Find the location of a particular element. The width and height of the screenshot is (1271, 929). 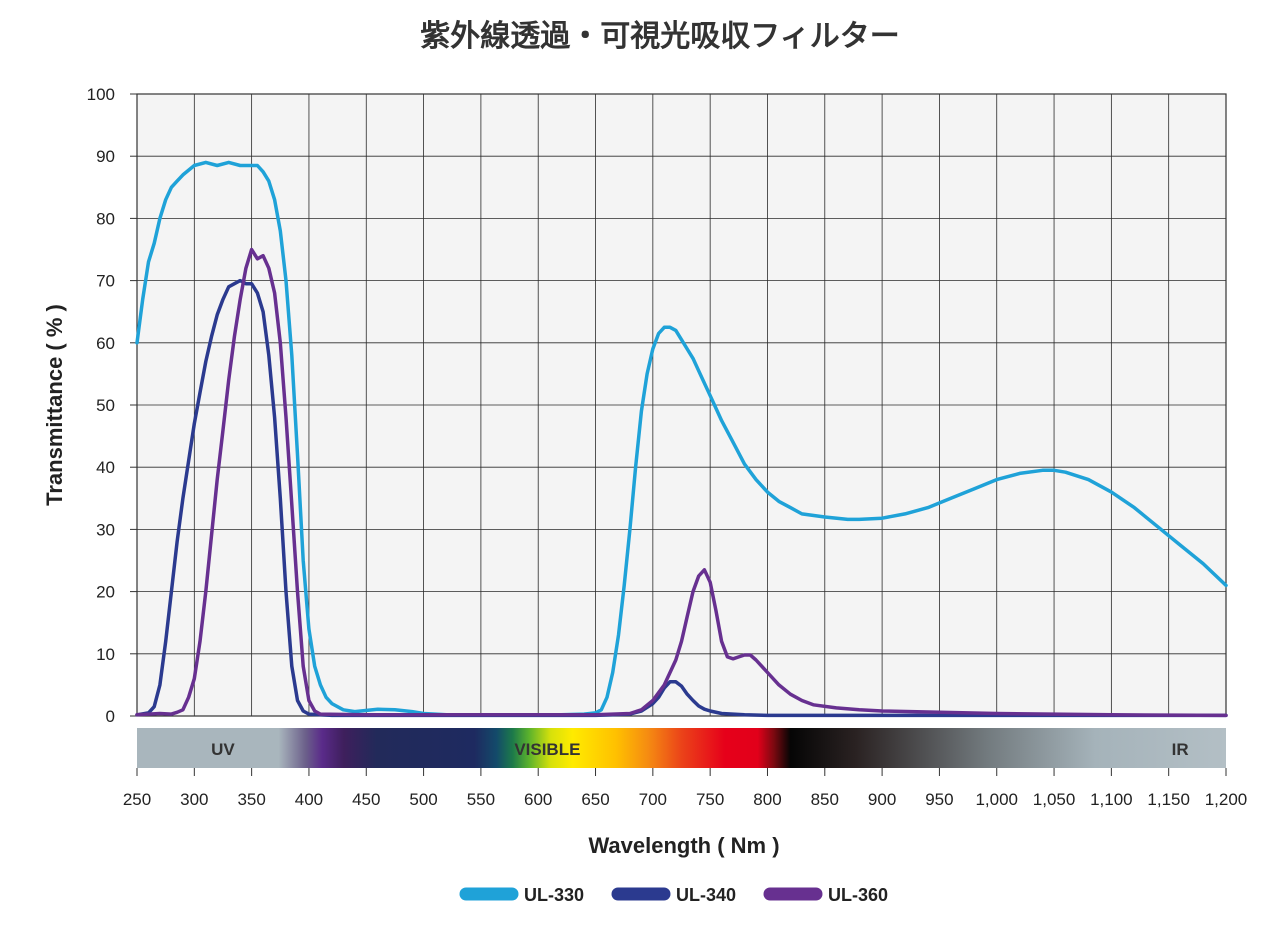

y-tick-label: 0 is located at coordinates (110, 716).